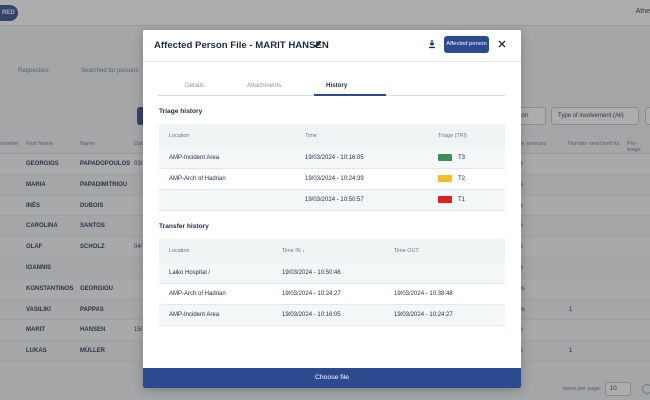 This screenshot has height=400, width=650. I want to click on pencil-icon, so click(318, 44).